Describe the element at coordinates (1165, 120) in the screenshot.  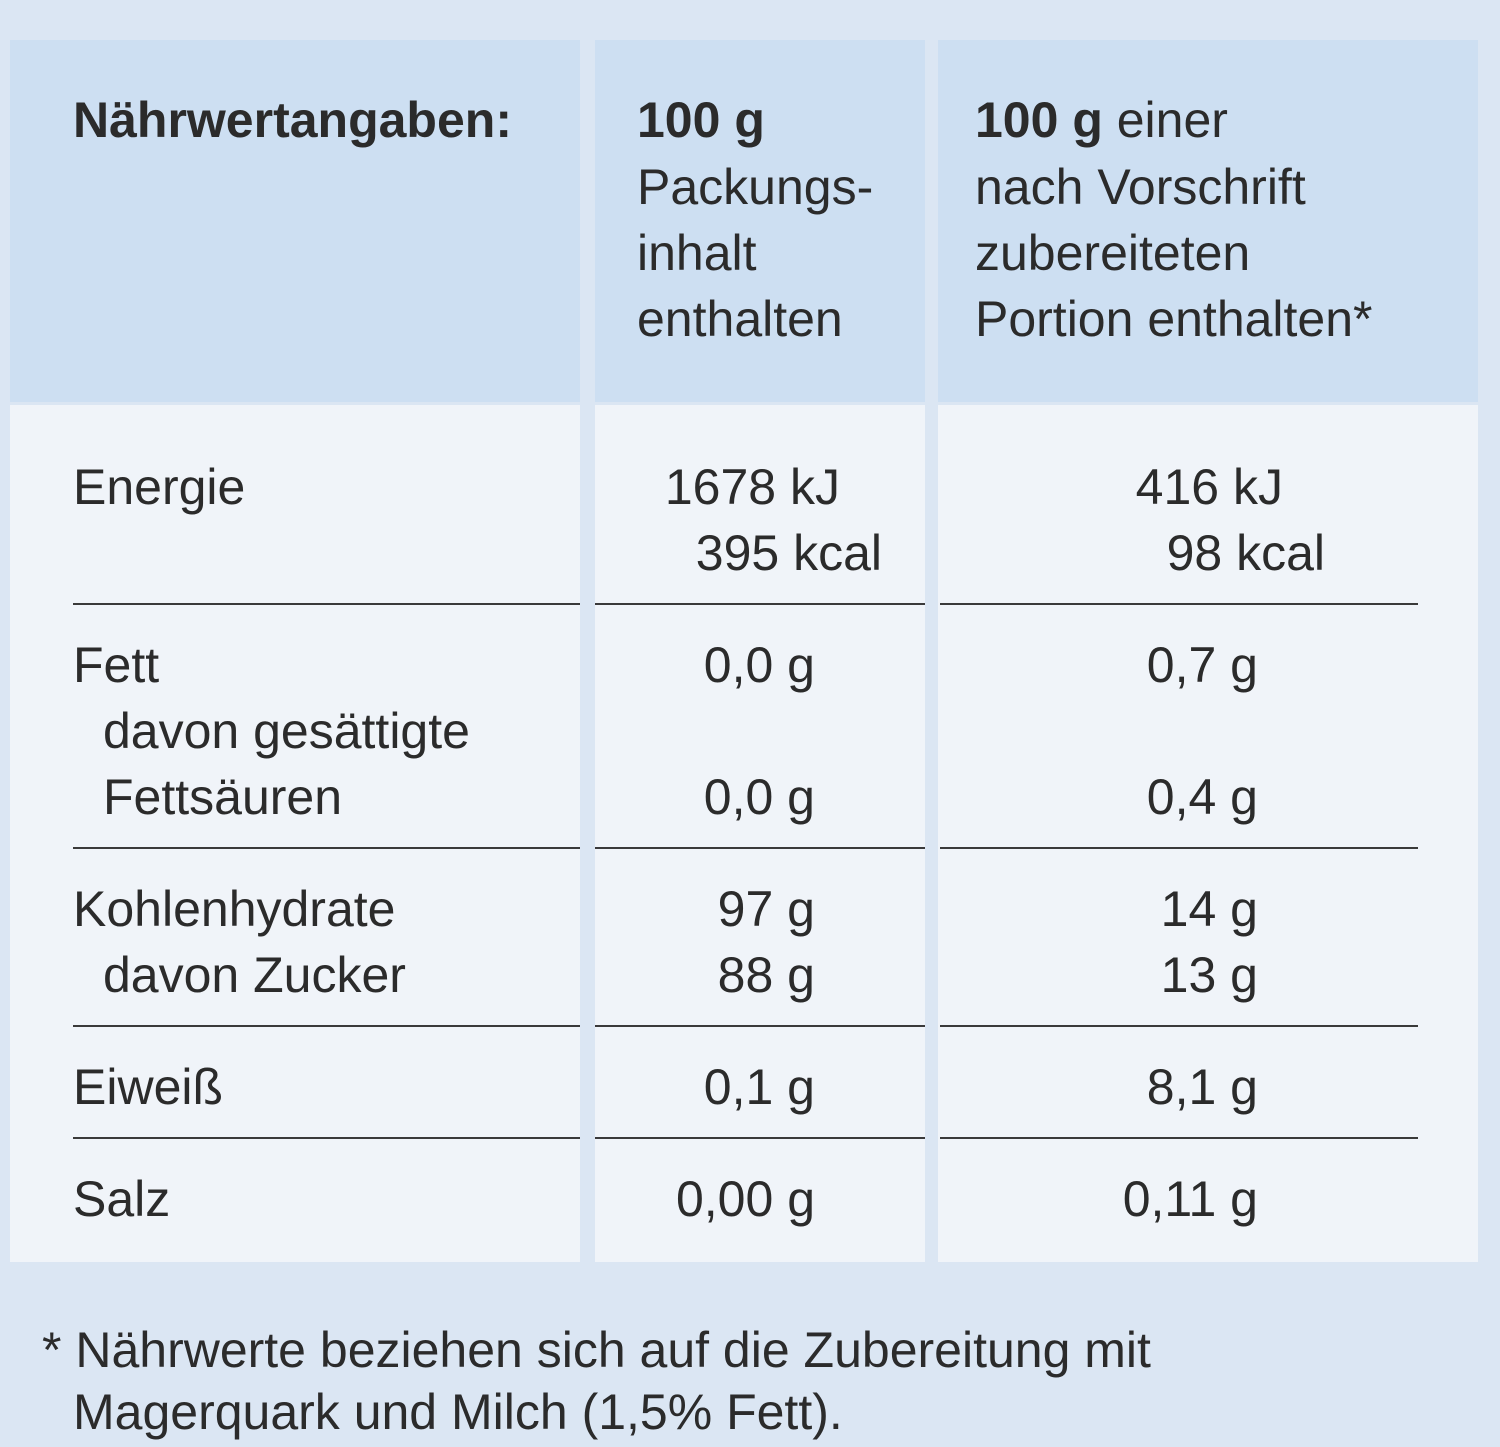
I see `column-heading-text: einer` at that location.